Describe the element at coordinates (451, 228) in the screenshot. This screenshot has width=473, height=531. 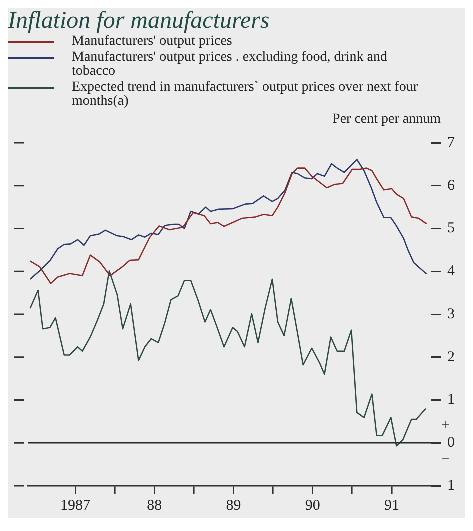
I see `y-tick-label: 5` at that location.